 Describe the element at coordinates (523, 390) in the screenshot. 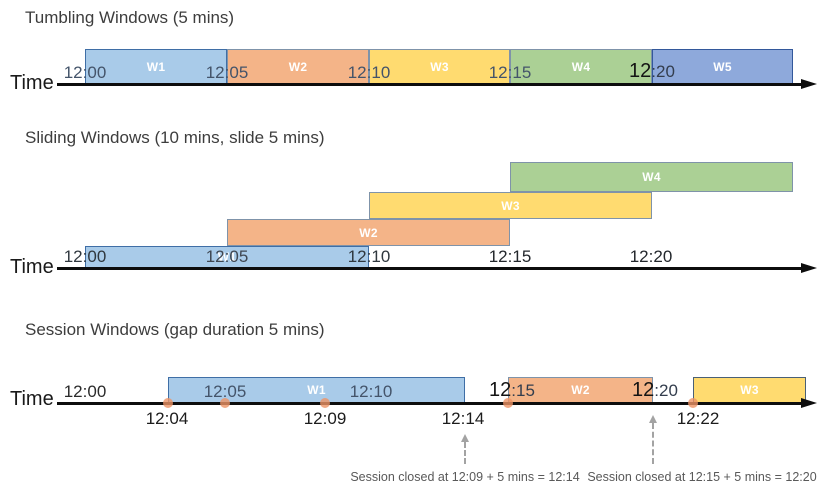

I see `tick-minutes: :15` at that location.